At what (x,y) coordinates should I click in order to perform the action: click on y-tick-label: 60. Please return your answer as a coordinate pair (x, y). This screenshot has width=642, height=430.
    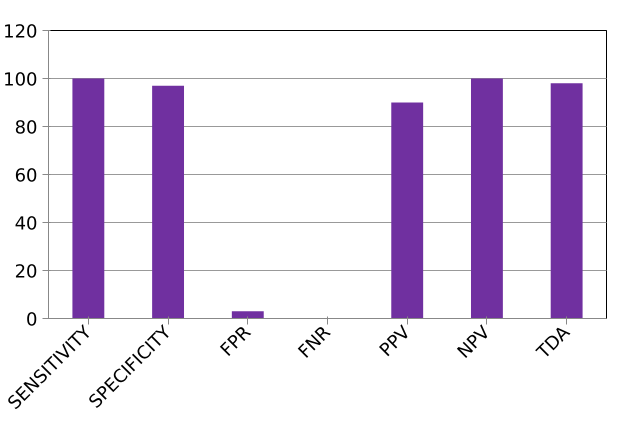
    Looking at the image, I should click on (26, 176).